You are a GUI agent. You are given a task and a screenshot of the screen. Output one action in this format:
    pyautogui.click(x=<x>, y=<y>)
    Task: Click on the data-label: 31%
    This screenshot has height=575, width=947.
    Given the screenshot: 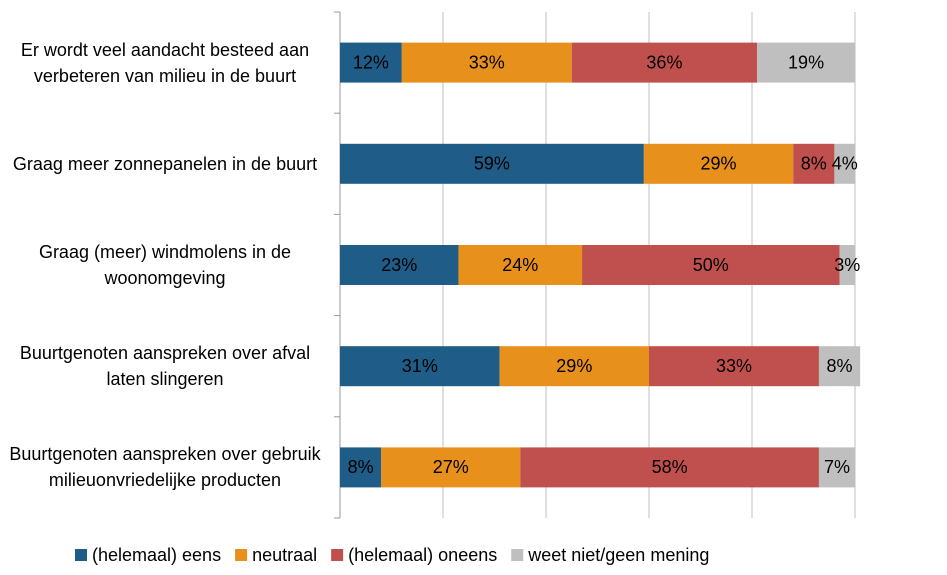 What is the action you would take?
    pyautogui.click(x=420, y=366)
    